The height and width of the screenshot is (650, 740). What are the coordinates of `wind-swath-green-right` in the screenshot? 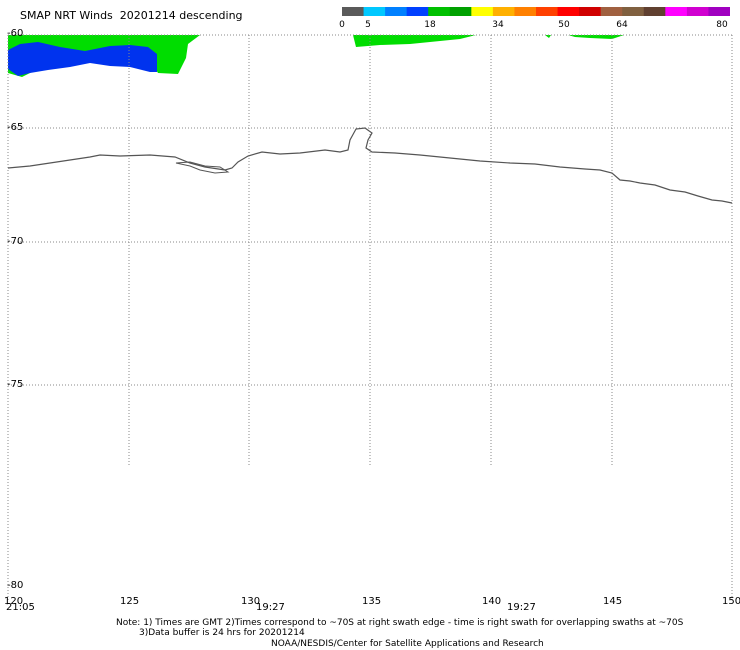 It's located at (584, 37).